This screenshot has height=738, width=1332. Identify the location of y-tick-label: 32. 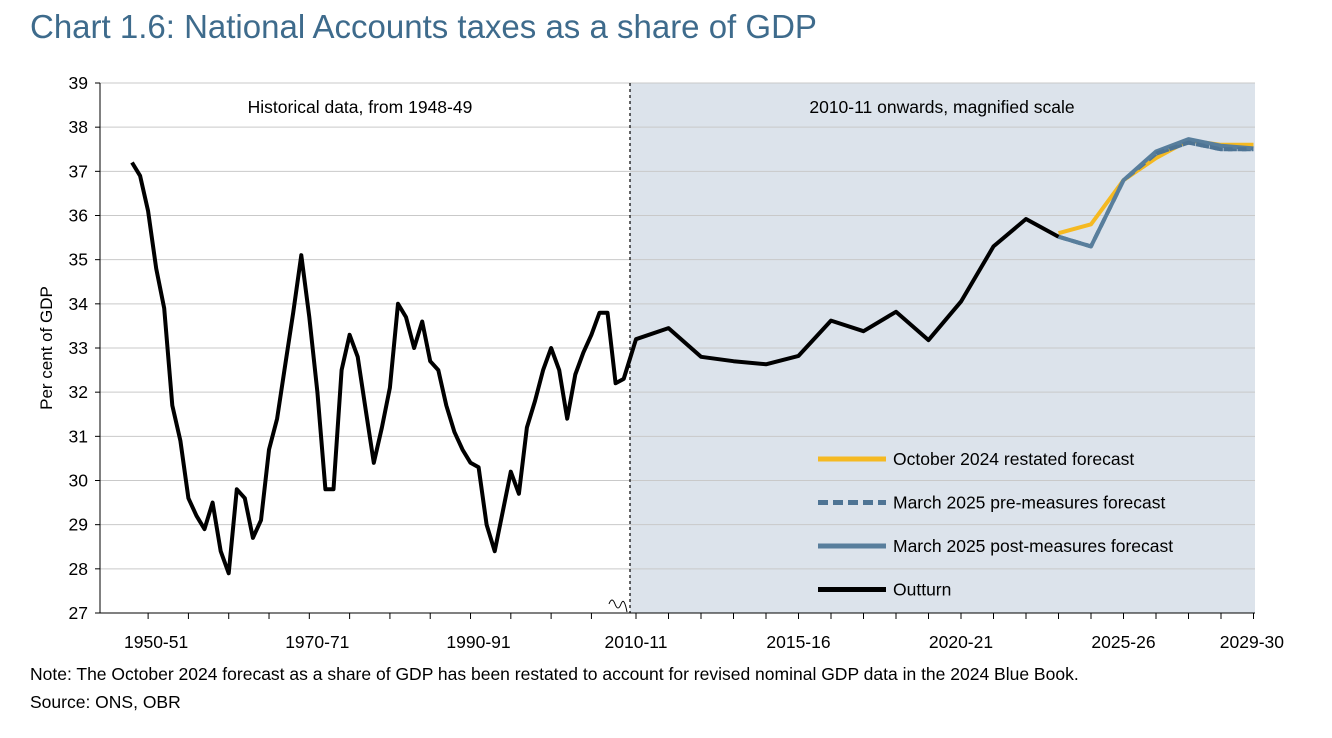
(78, 392).